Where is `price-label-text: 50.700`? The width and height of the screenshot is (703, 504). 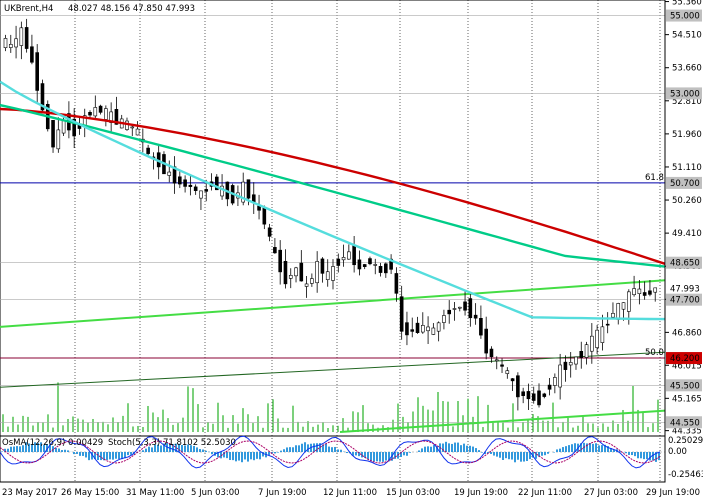
price-label-text: 50.700 is located at coordinates (685, 184).